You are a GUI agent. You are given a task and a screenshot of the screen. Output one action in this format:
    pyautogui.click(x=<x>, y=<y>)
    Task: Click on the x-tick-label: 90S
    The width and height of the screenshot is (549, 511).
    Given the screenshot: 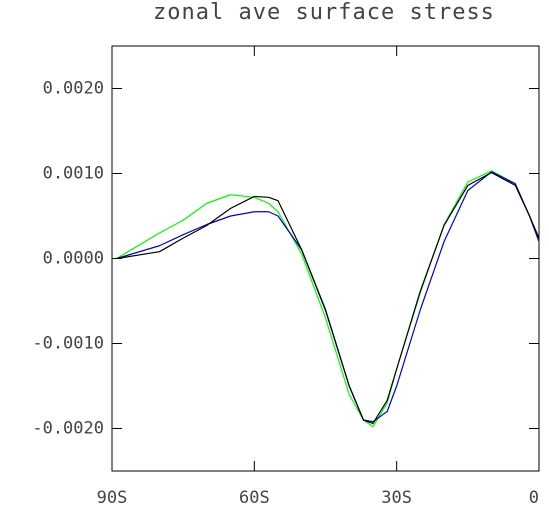 What is the action you would take?
    pyautogui.click(x=112, y=498)
    